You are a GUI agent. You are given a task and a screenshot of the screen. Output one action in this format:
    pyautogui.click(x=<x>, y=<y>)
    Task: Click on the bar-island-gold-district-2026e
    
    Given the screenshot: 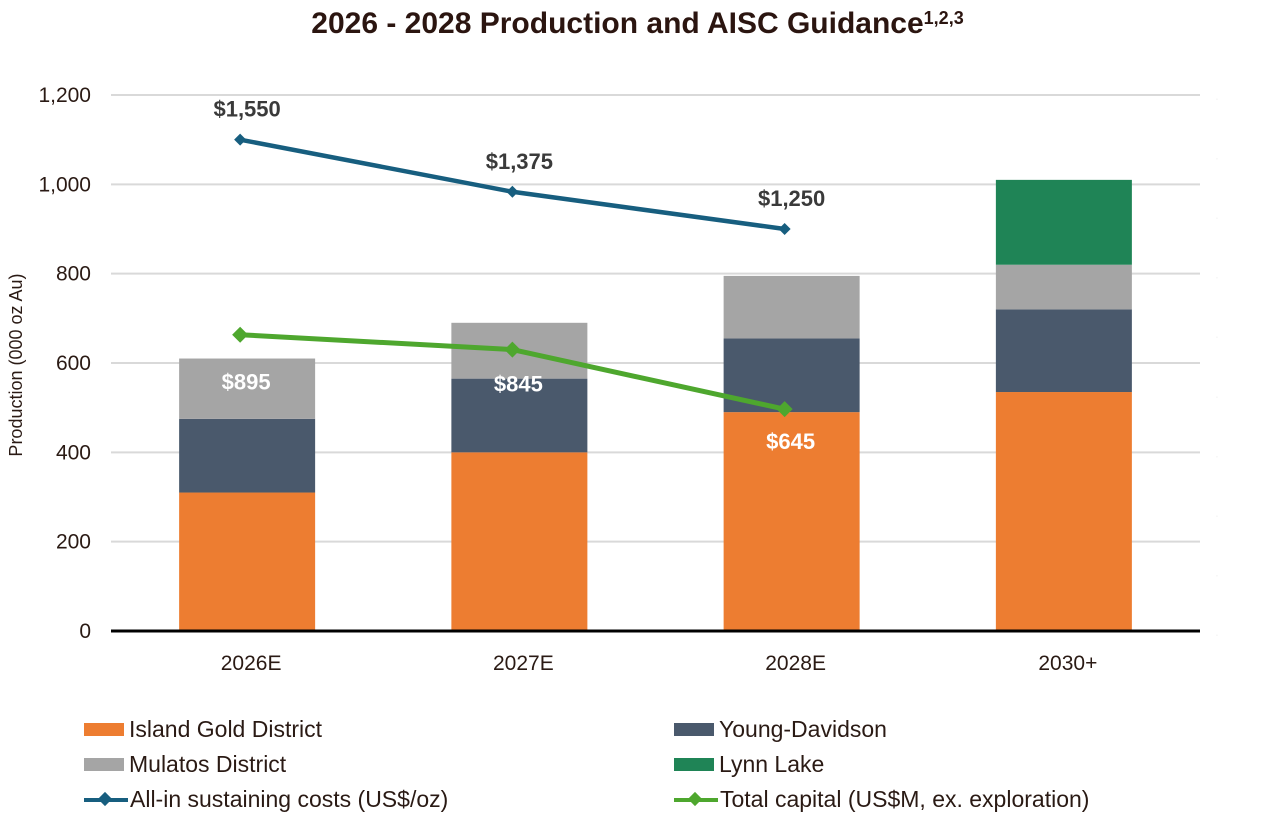 What is the action you would take?
    pyautogui.click(x=247, y=561)
    